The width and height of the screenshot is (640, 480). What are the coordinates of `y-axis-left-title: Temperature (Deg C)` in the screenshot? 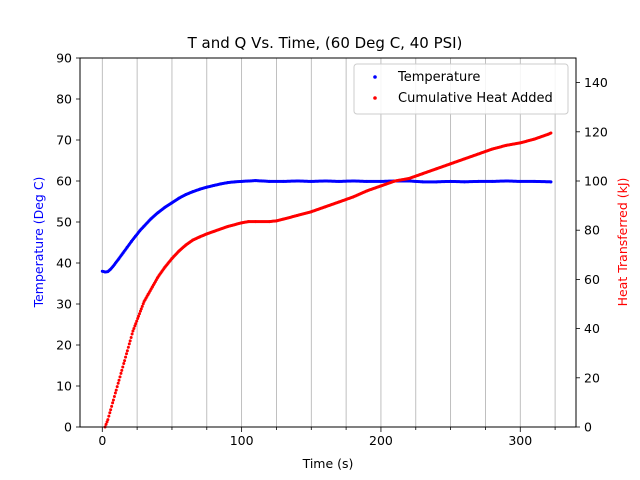 It's located at (38, 243).